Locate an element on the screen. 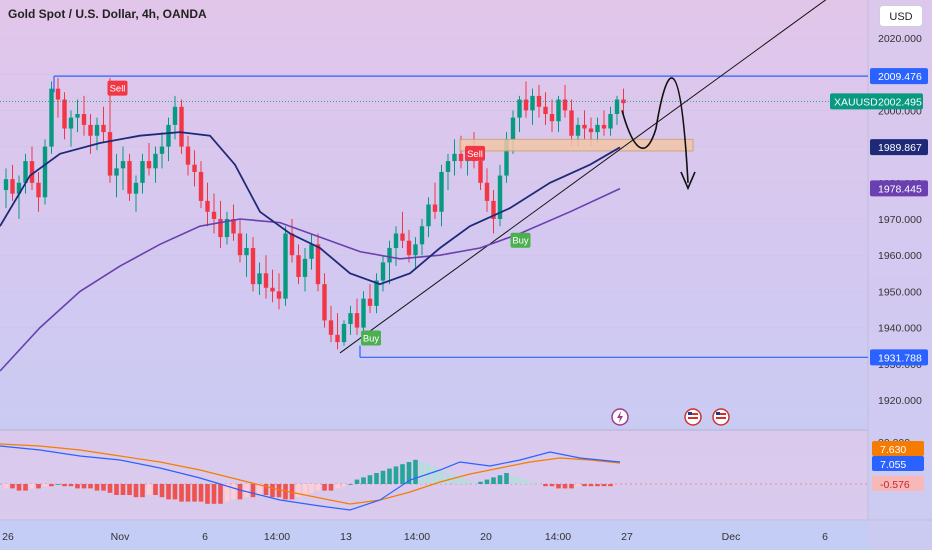  price-tick: 1940.000 is located at coordinates (900, 329).